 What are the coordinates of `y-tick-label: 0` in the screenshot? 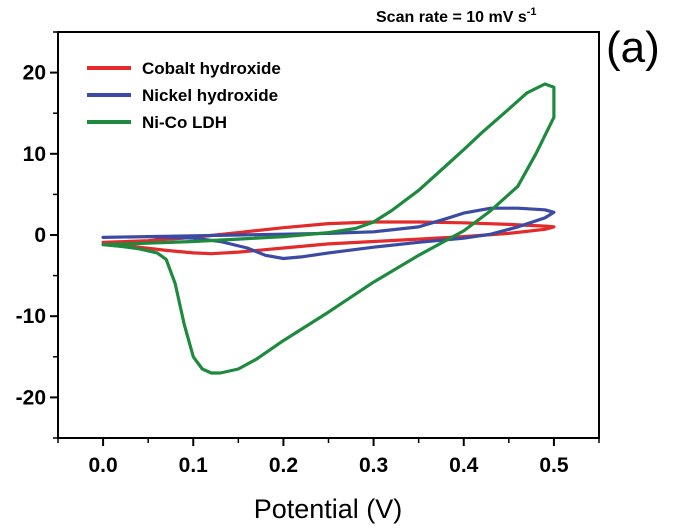 It's located at (40, 235).